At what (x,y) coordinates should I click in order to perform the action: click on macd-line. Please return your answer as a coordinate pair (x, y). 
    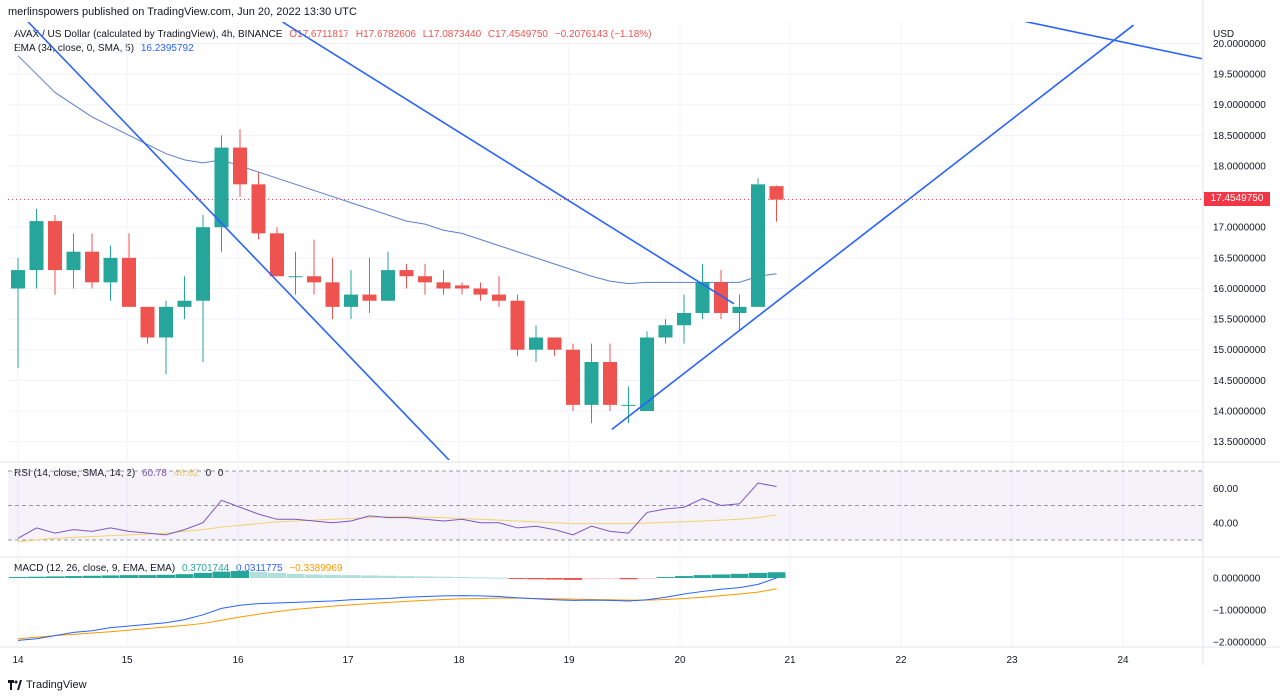
    Looking at the image, I should click on (397, 609).